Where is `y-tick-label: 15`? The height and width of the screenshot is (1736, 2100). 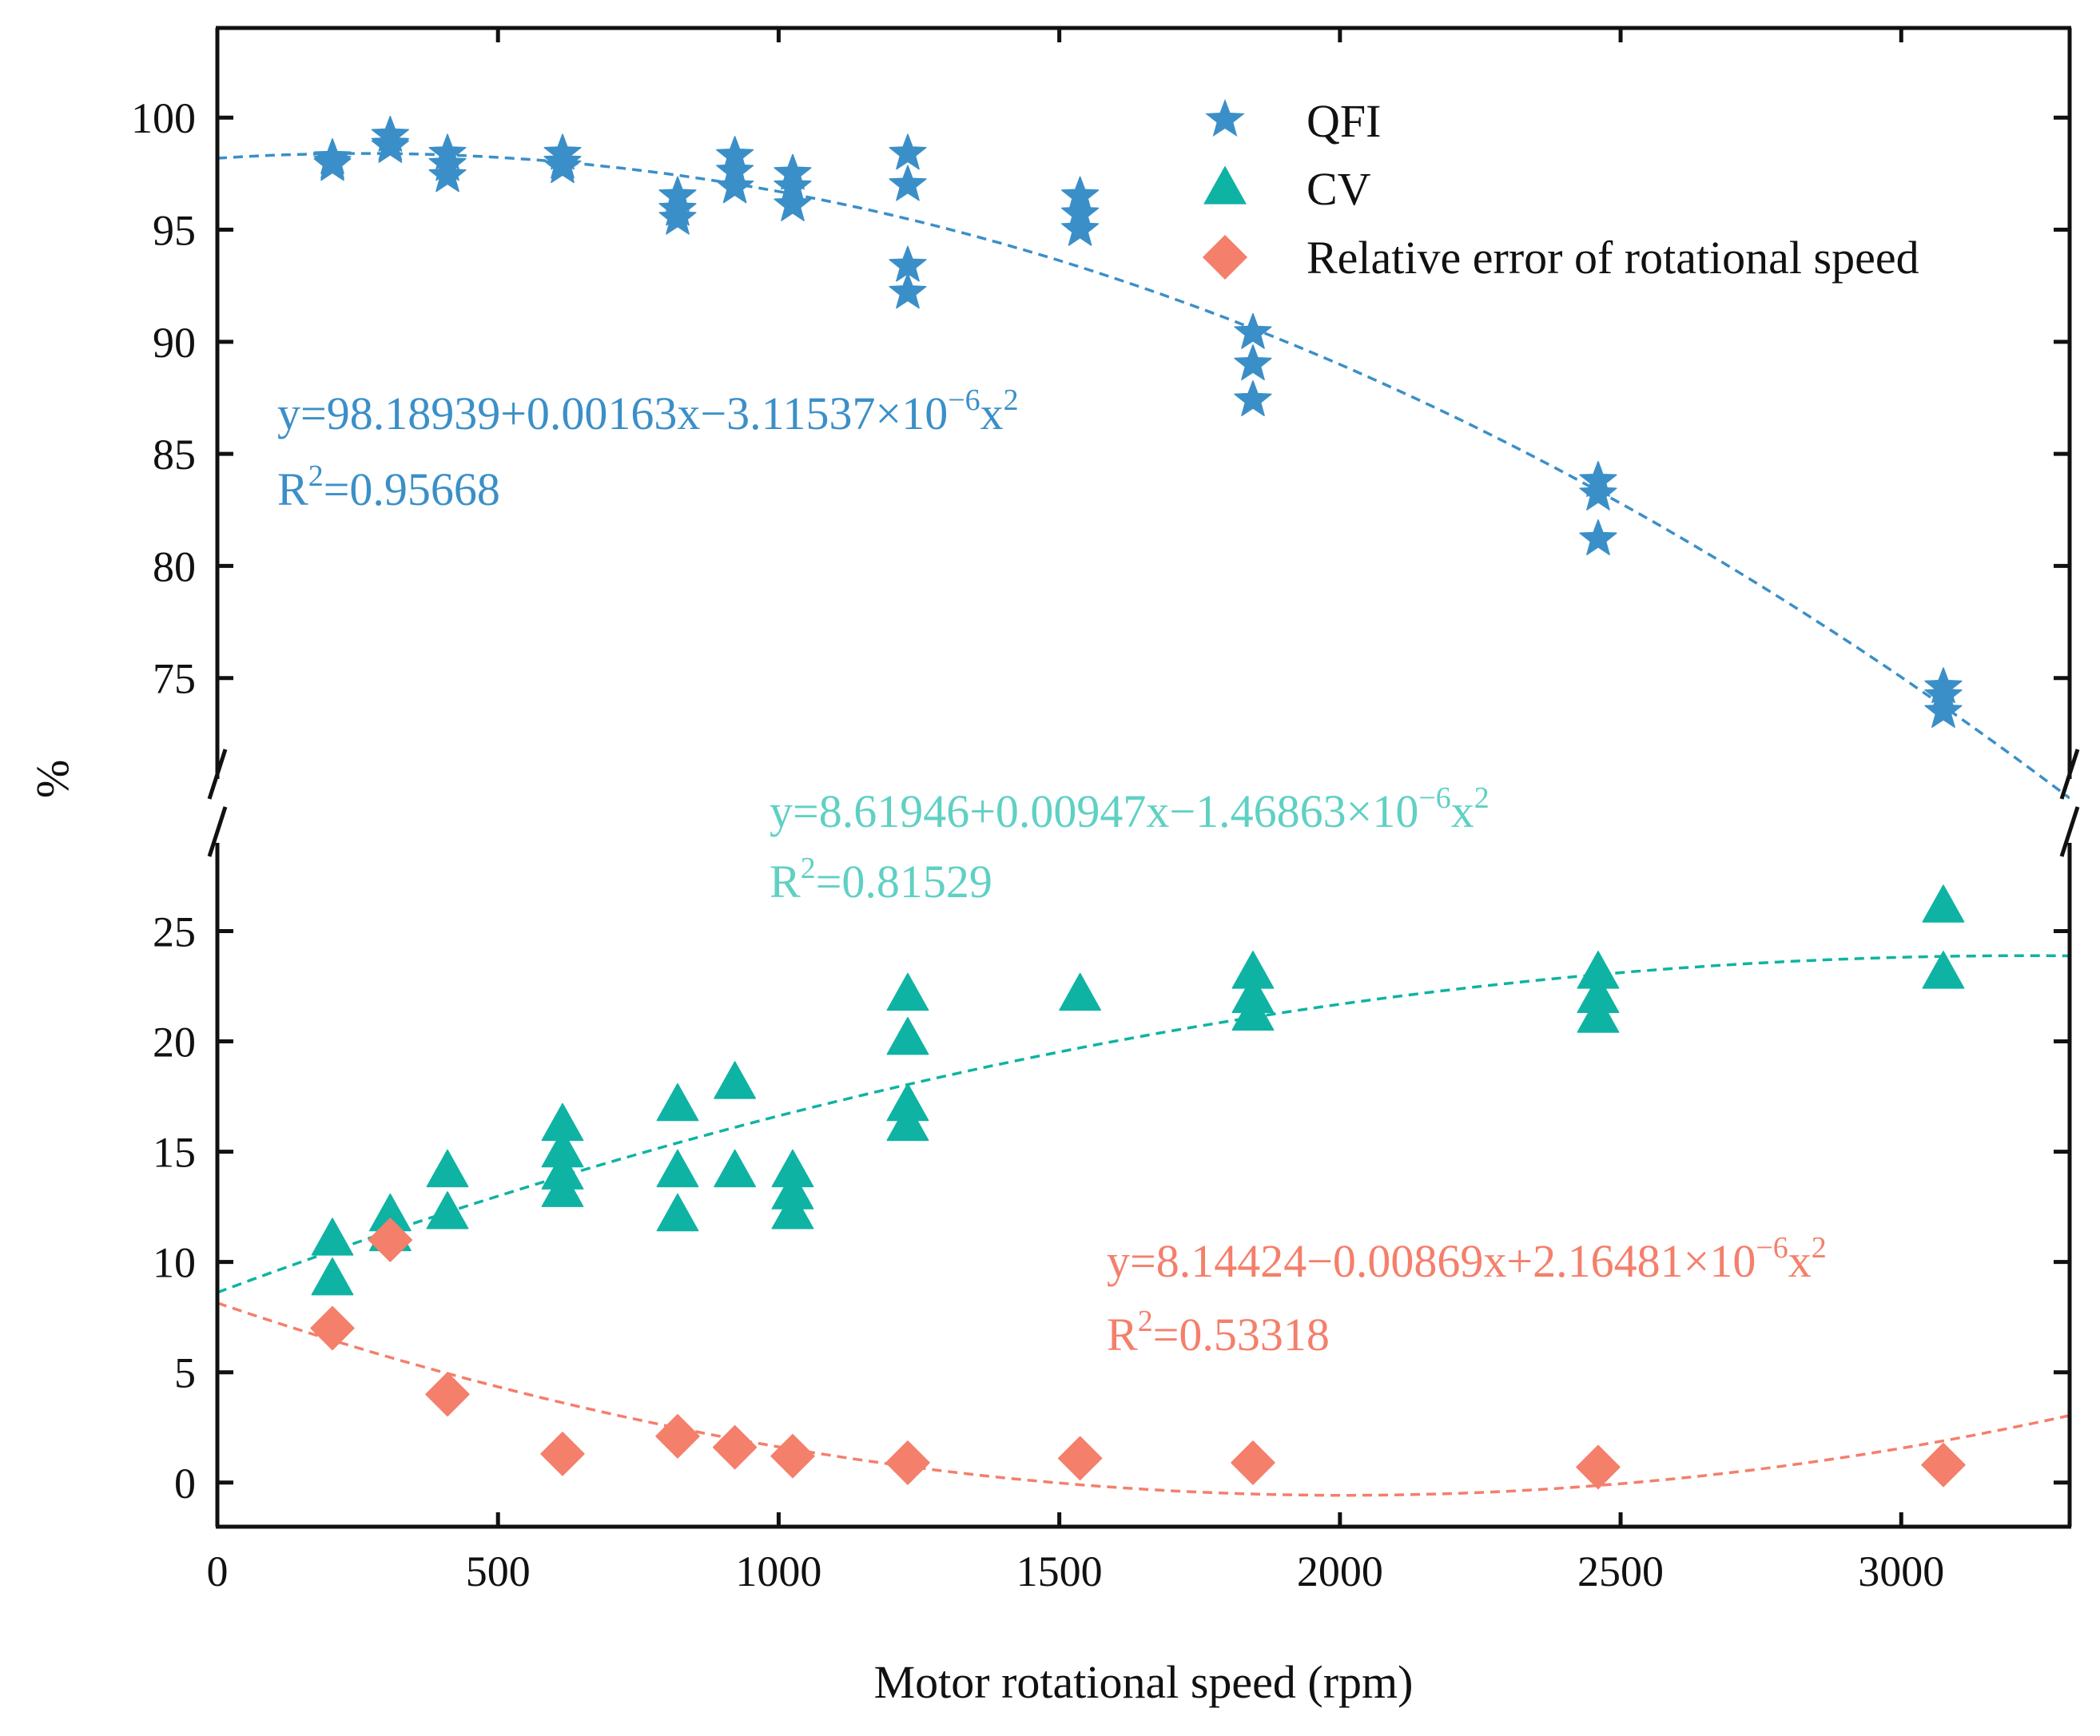
y-tick-label: 15 is located at coordinates (174, 1153).